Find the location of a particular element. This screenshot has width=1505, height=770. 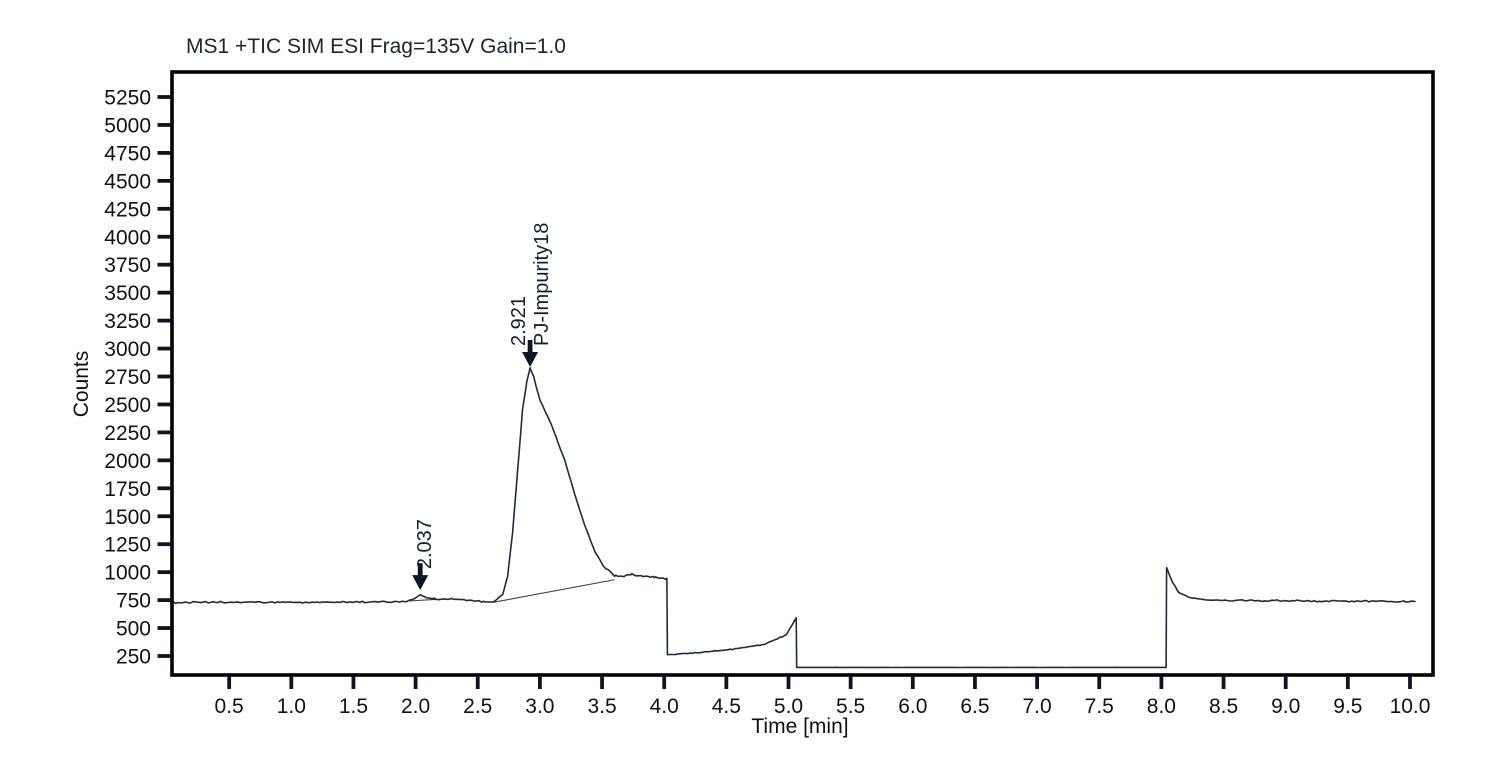

x-tick-label: 9.5 is located at coordinates (1347, 706).